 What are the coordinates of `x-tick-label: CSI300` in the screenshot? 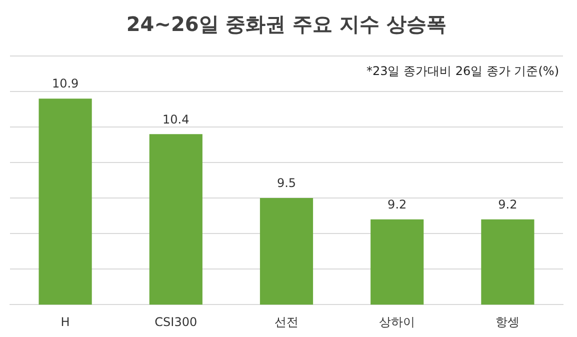 It's located at (176, 321).